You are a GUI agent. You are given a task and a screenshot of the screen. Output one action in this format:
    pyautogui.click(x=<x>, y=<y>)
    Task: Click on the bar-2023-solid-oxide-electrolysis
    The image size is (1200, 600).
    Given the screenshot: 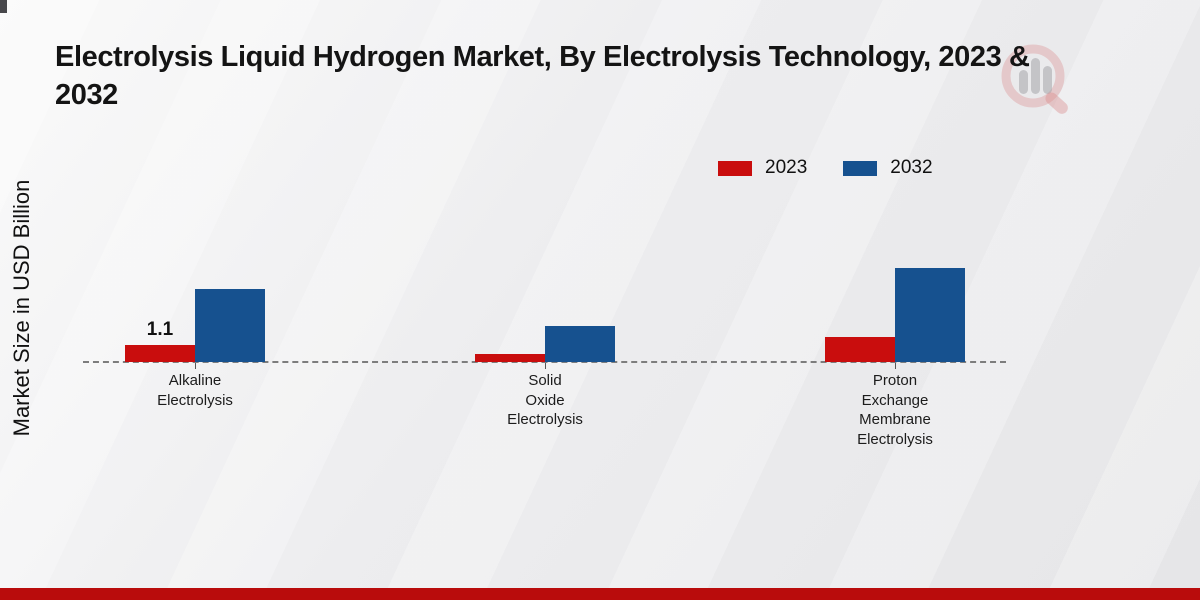 What is the action you would take?
    pyautogui.click(x=510, y=358)
    